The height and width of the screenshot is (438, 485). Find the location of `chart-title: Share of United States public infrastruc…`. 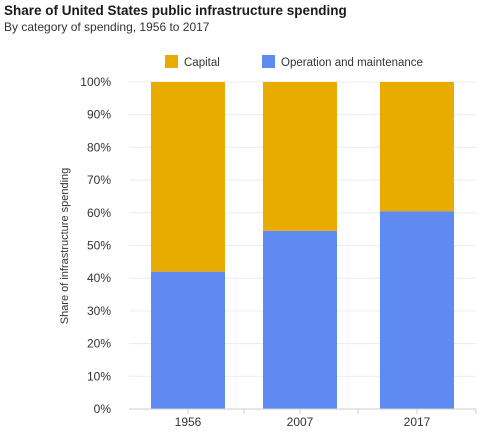

chart-title: Share of United States public infrastruc… is located at coordinates (175, 10).